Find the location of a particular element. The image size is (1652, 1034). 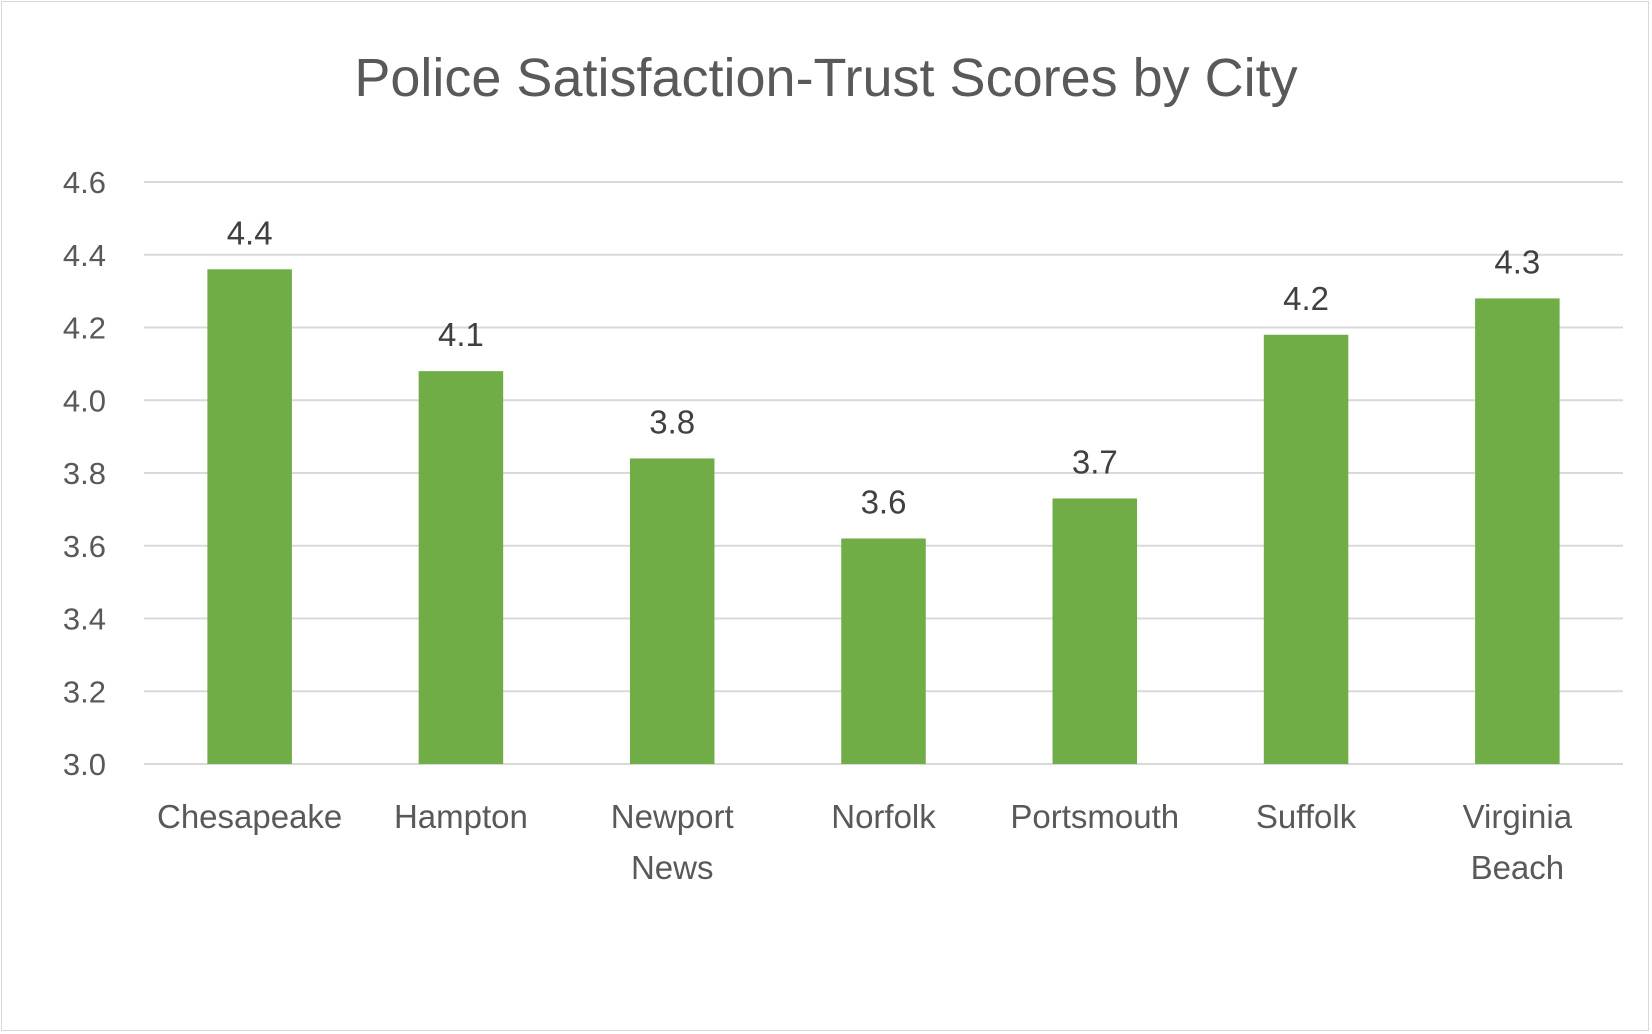

y-axis-ticks: 3.0 3.2 3.4 3.6 3.8 4.0 4.2 4.4 4.6 is located at coordinates (84, 473).